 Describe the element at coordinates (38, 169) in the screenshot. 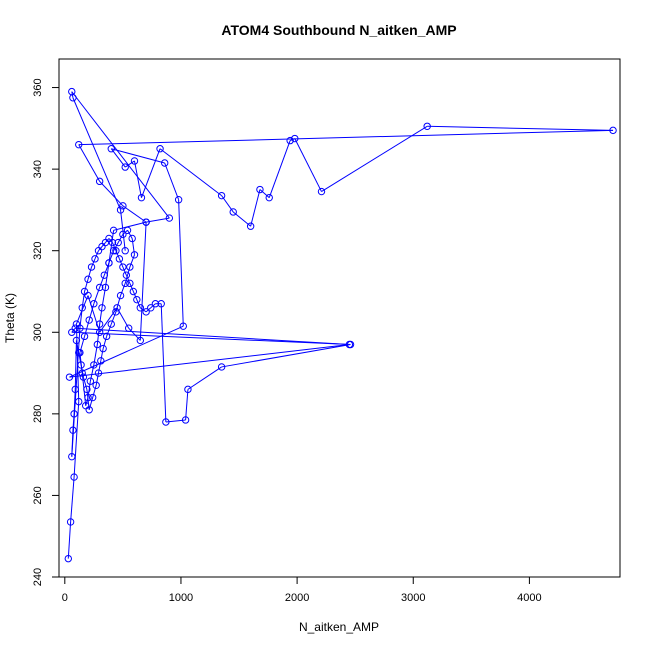

I see `y-tick-label: 340` at that location.